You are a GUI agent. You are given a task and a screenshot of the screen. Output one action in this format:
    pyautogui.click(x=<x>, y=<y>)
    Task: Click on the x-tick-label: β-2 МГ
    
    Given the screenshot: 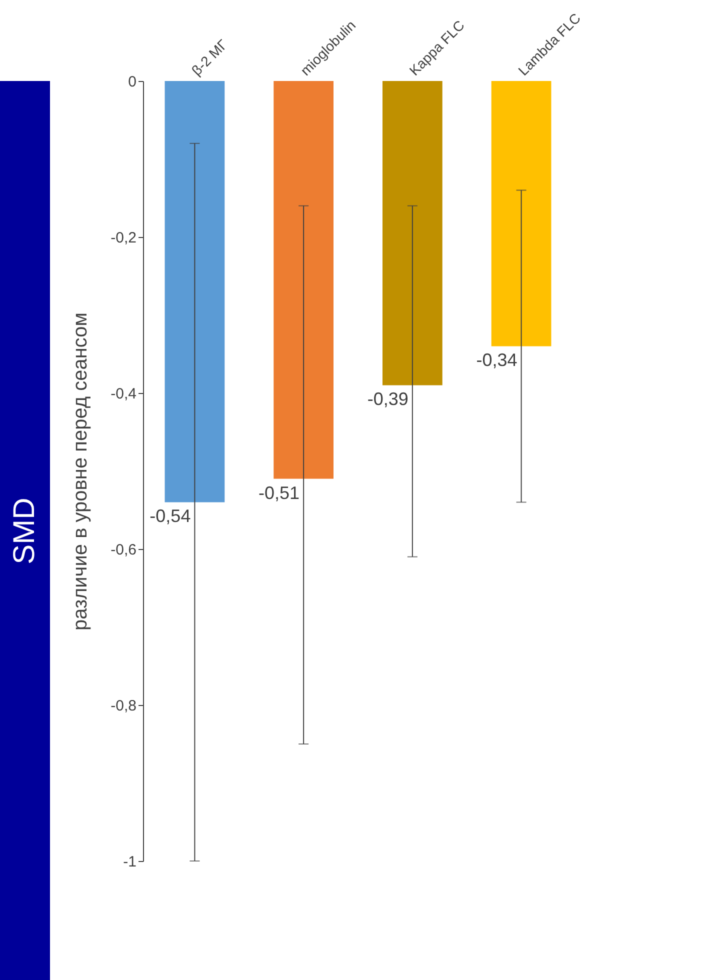 What is the action you would take?
    pyautogui.click(x=209, y=57)
    